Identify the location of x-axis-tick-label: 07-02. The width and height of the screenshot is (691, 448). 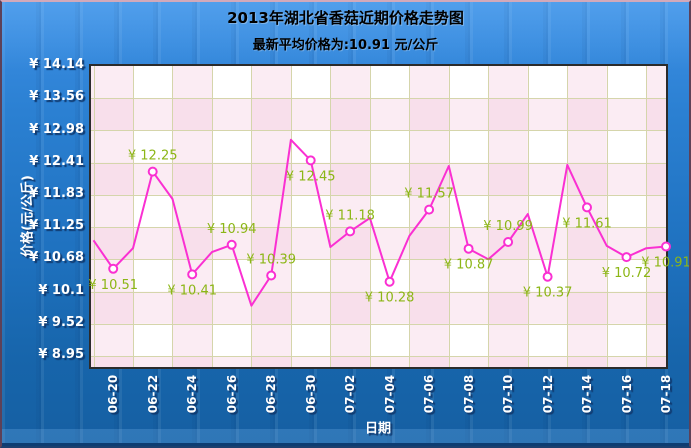
(350, 394).